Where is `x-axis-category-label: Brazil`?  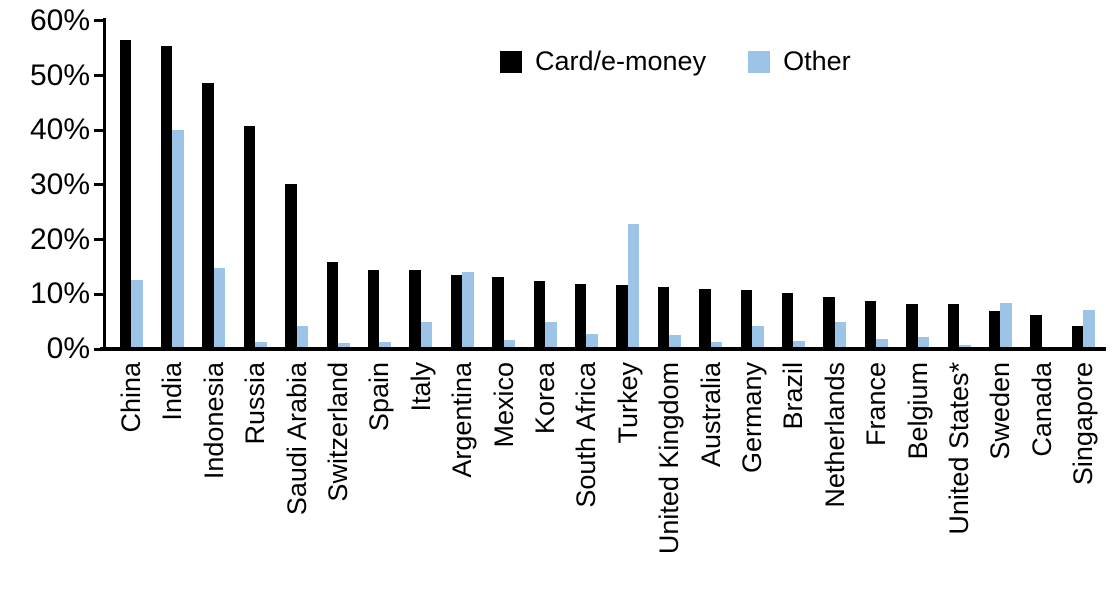 x-axis-category-label: Brazil is located at coordinates (793, 396).